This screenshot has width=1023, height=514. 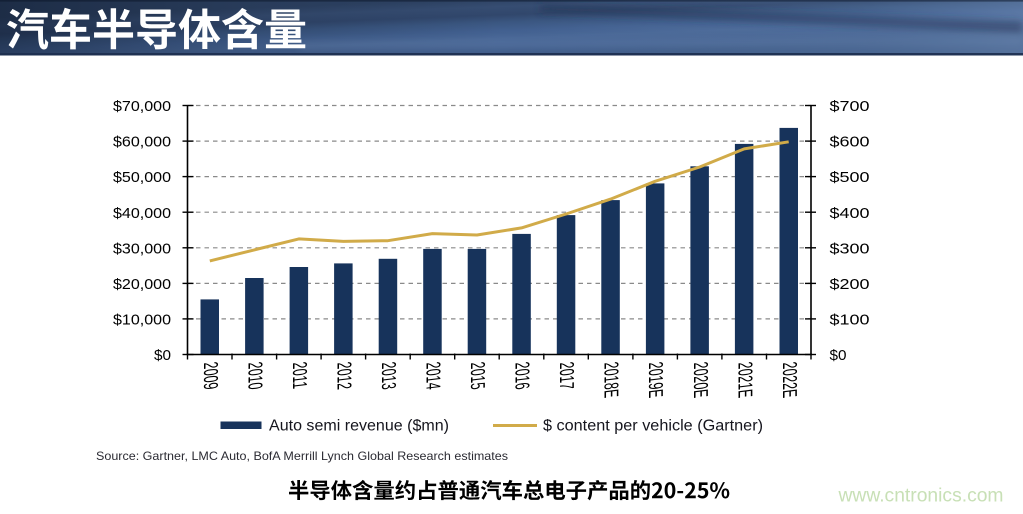 What do you see at coordinates (359, 426) in the screenshot?
I see `svg-text: Auto semi revenue ($mn)` at bounding box center [359, 426].